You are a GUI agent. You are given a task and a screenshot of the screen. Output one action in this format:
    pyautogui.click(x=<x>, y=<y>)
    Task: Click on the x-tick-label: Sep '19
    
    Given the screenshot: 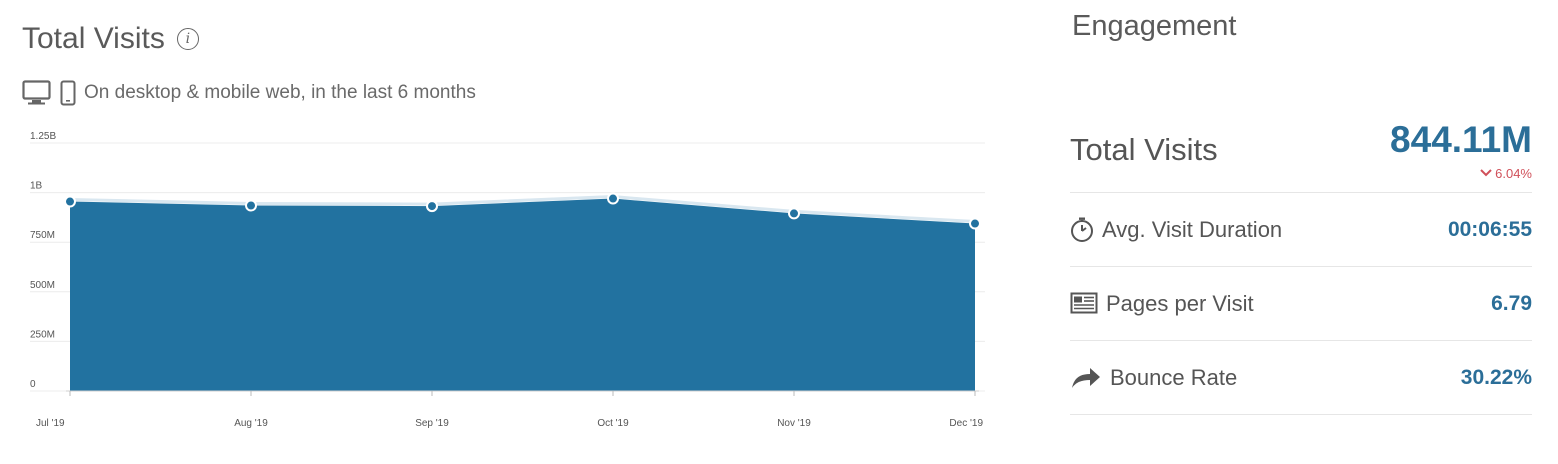 What is the action you would take?
    pyautogui.click(x=432, y=423)
    